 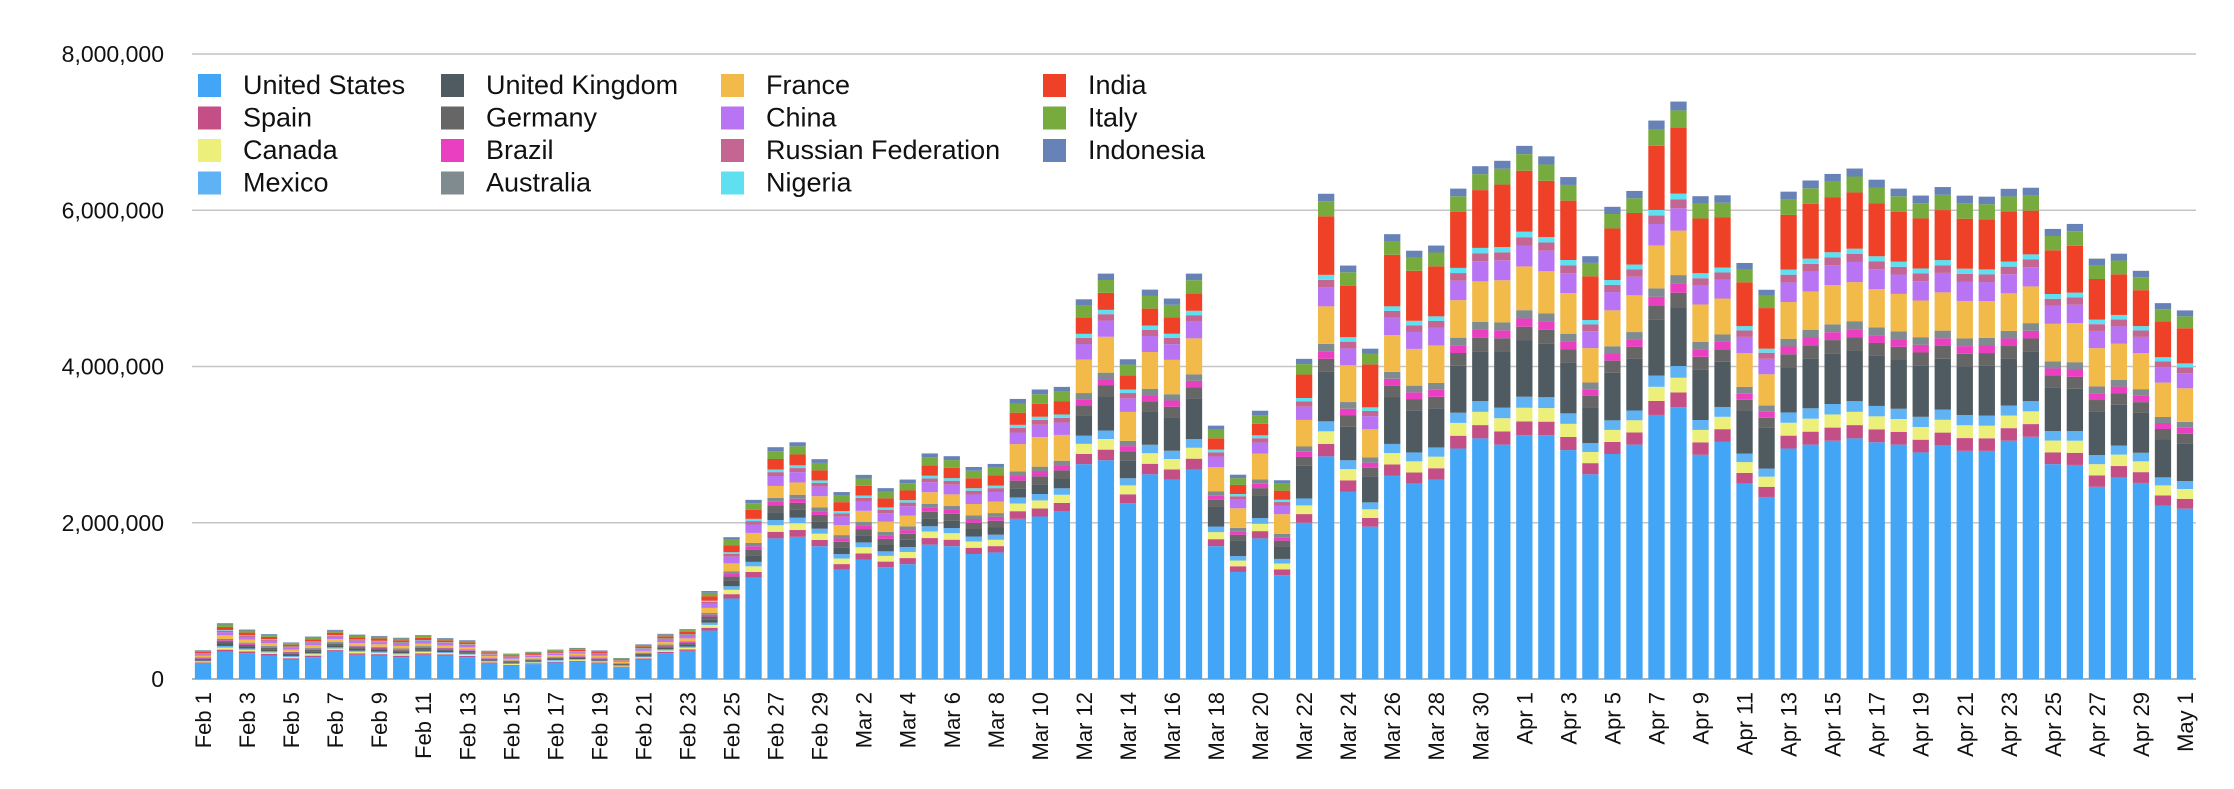 What do you see at coordinates (599, 726) in the screenshot?
I see `x-tick-label: Feb 19` at bounding box center [599, 726].